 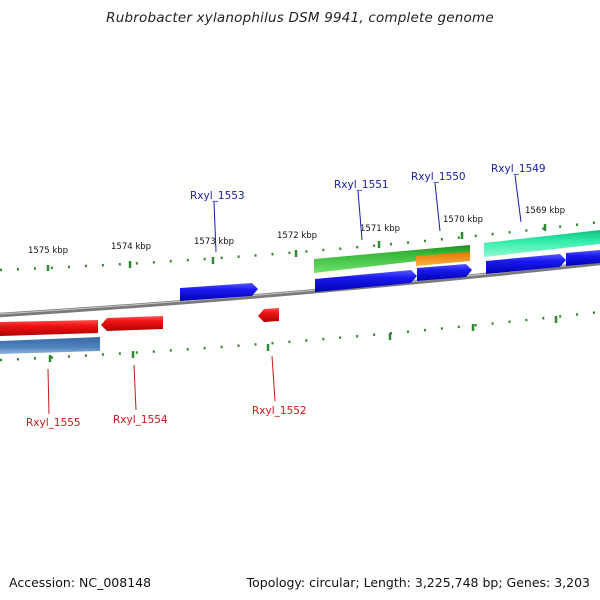 What do you see at coordinates (303, 339) in the screenshot?
I see `major-ticks-bottom` at bounding box center [303, 339].